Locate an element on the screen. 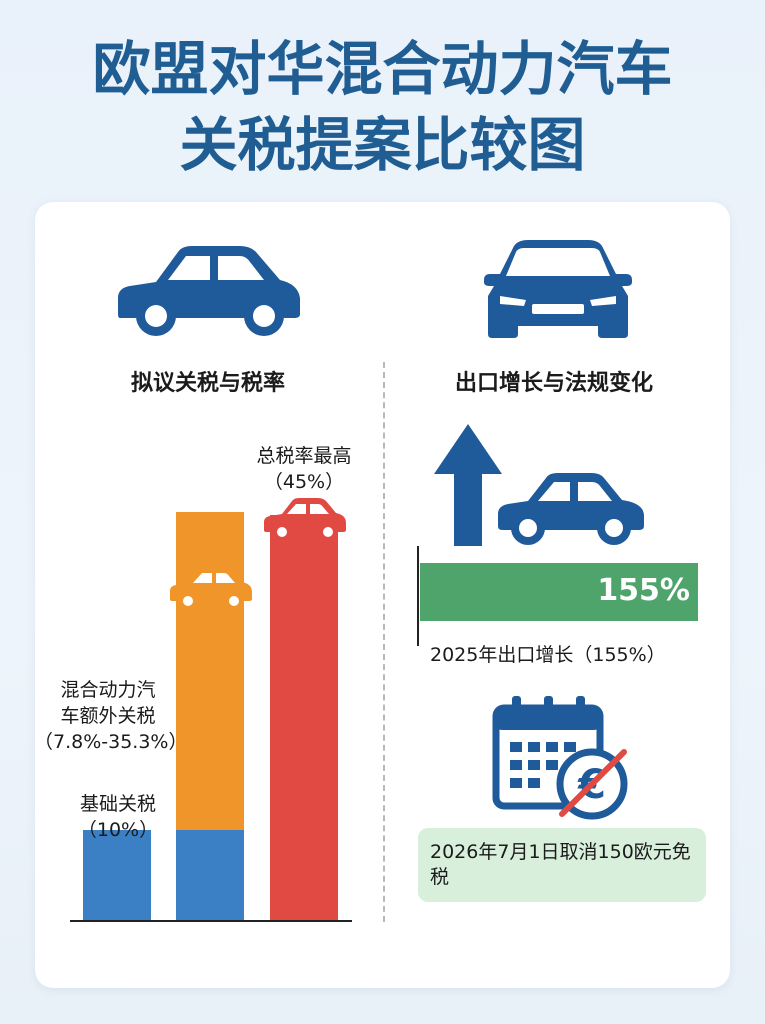 This screenshot has height=1024, width=765. right-section-heading: 出口增长与法规变化 is located at coordinates (553, 383).